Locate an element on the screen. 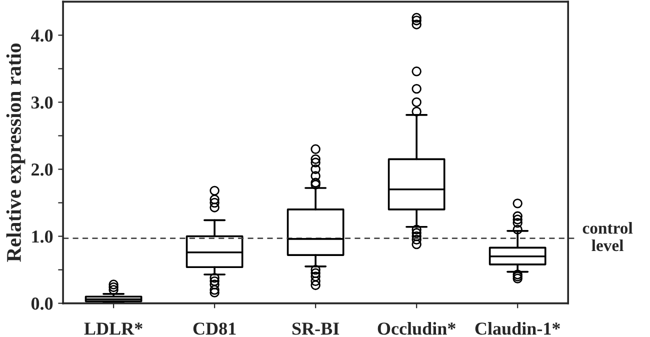 The width and height of the screenshot is (650, 337). x-tick-label: CD81 is located at coordinates (214, 328).